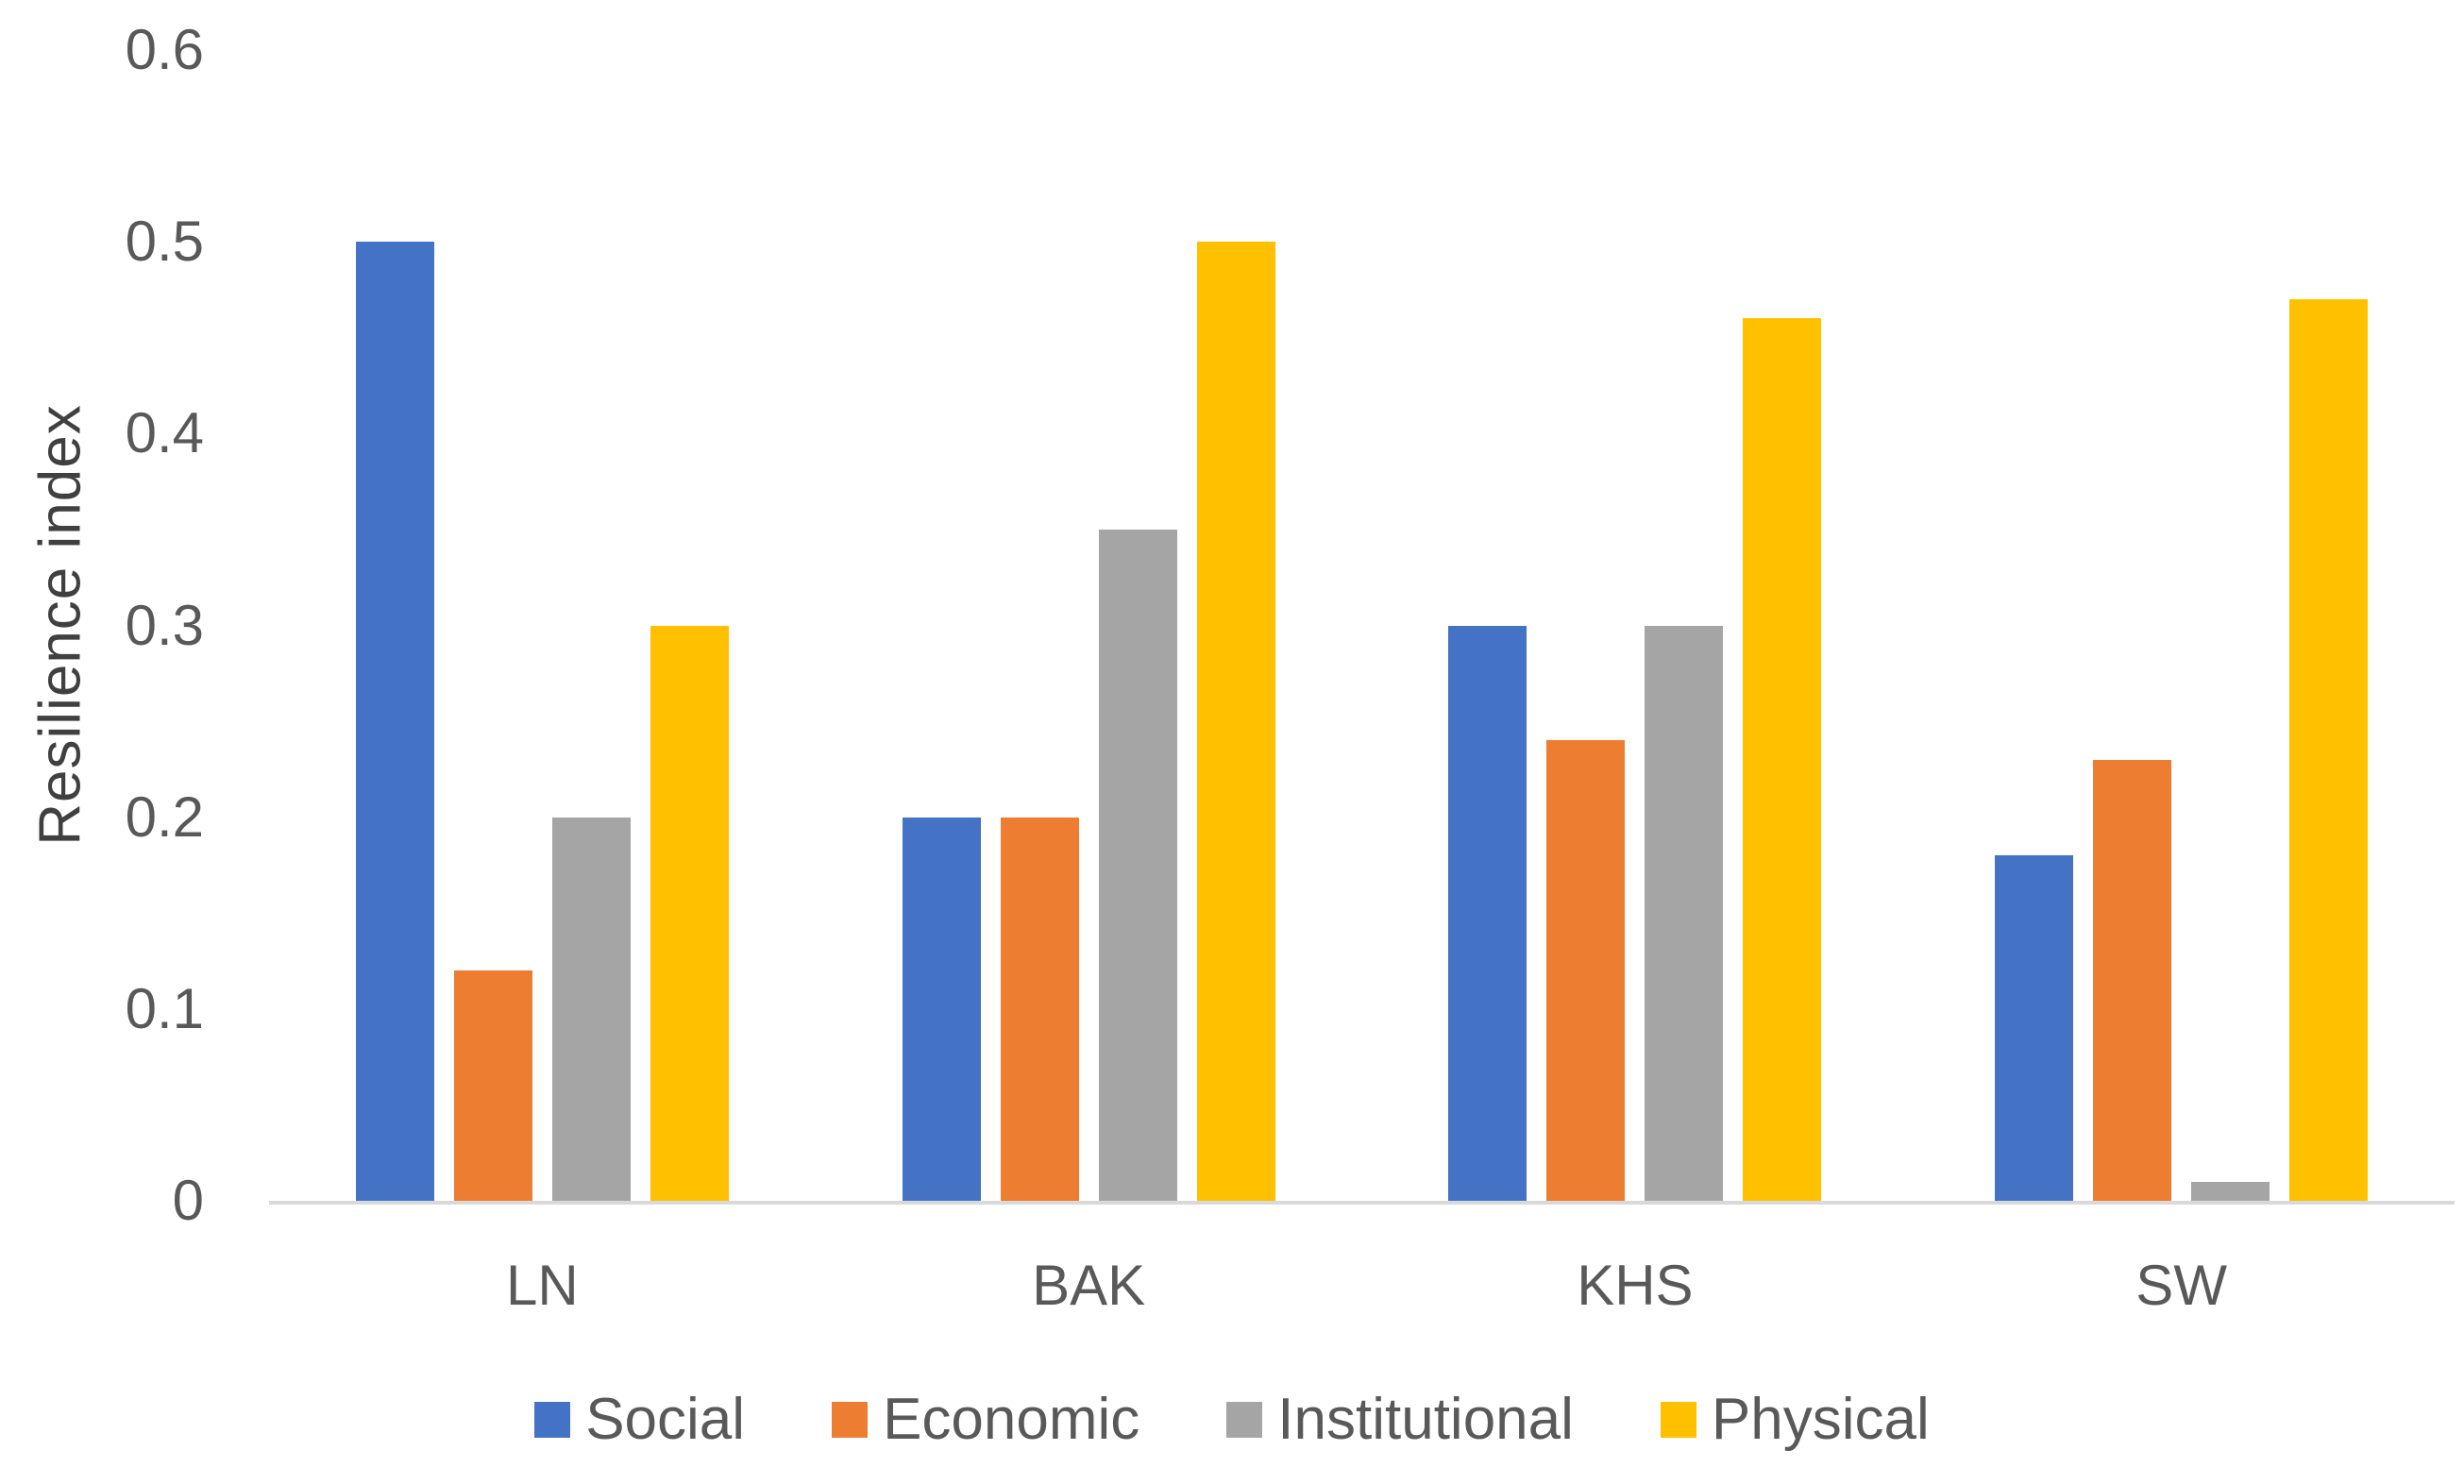  What do you see at coordinates (542, 1285) in the screenshot?
I see `category-label-ln: LN` at bounding box center [542, 1285].